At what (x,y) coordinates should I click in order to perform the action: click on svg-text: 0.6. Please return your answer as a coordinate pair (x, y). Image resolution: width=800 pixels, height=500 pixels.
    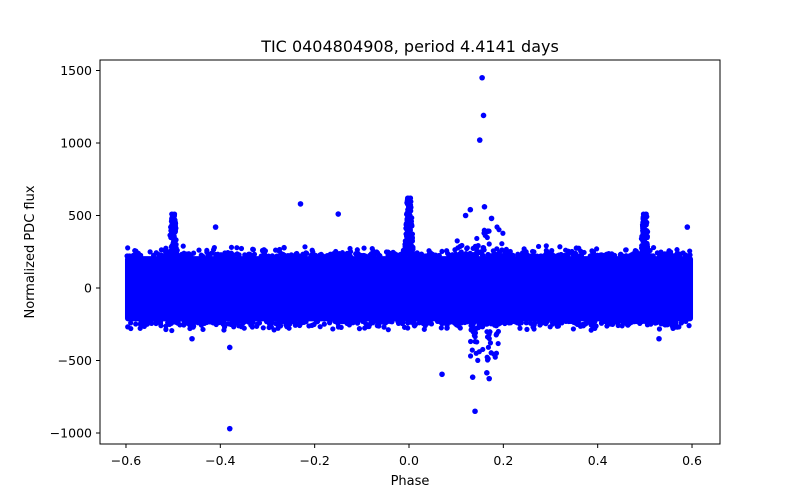
    Looking at the image, I should click on (692, 460).